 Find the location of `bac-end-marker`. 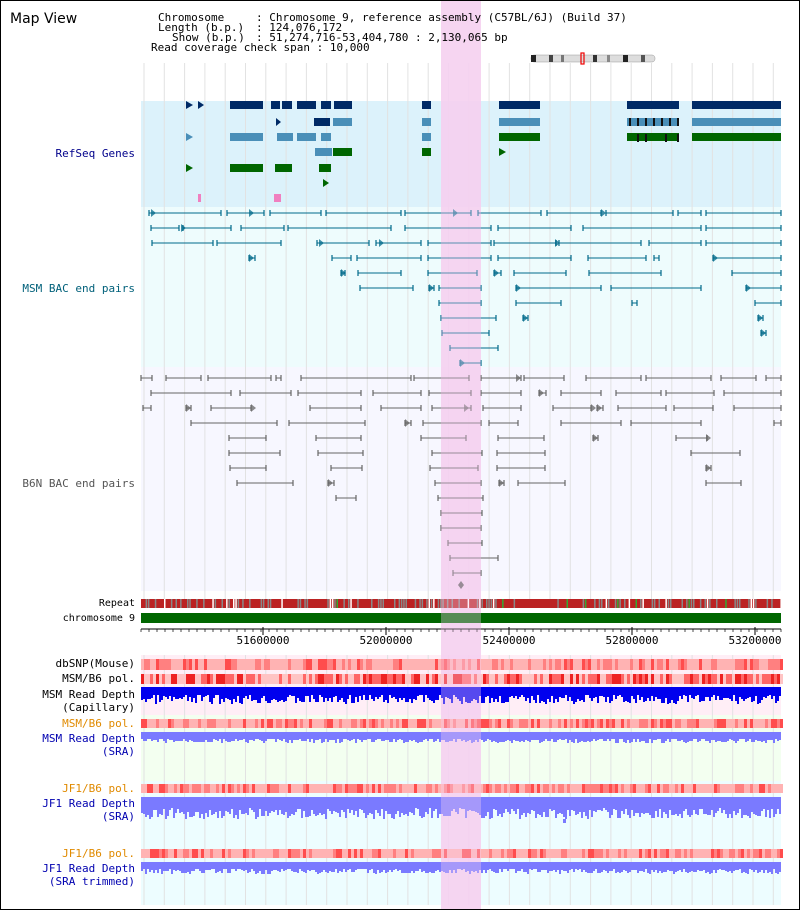

bac-end-marker is located at coordinates (330, 483).